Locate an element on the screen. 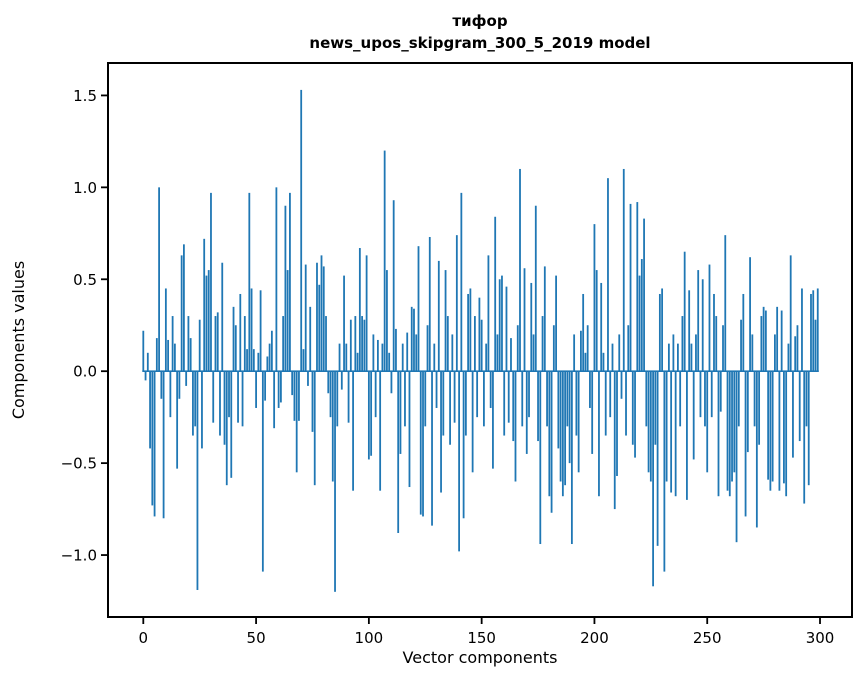  x-tick-label: 50 is located at coordinates (256, 638).